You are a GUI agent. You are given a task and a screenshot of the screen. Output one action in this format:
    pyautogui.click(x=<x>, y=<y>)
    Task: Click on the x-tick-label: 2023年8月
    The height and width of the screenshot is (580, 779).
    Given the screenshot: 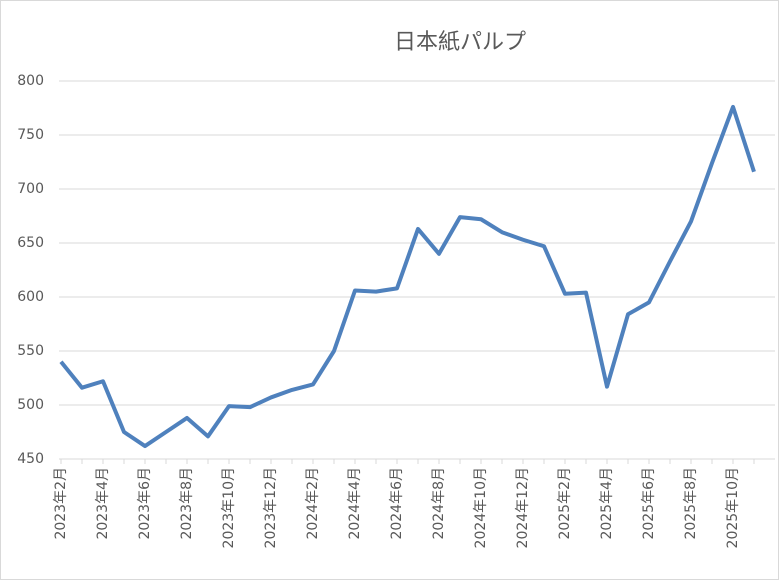 What is the action you would take?
    pyautogui.click(x=187, y=503)
    